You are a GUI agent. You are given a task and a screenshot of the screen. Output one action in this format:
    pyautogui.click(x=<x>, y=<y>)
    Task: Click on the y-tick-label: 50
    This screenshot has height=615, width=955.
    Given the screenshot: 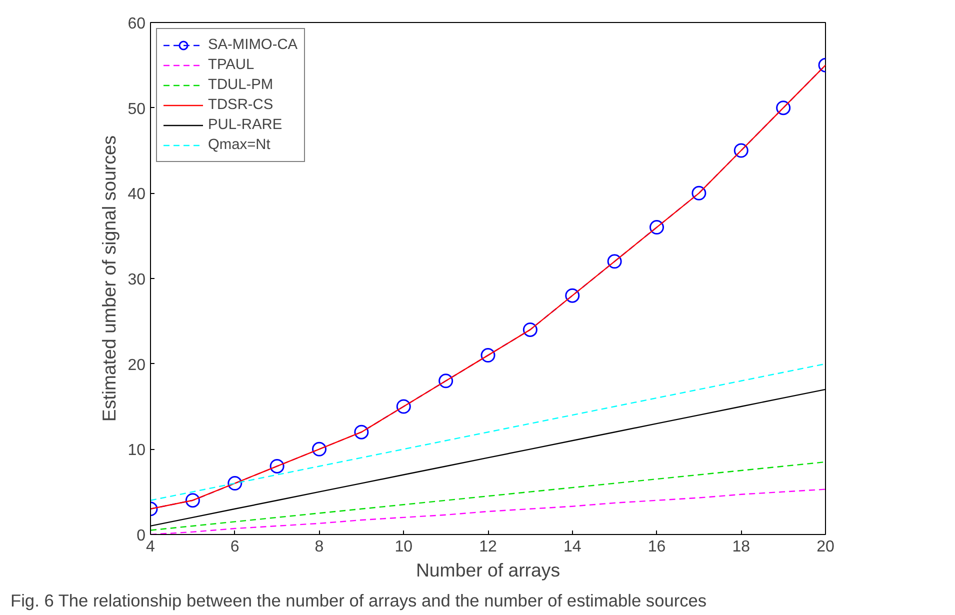 What is the action you would take?
    pyautogui.click(x=137, y=109)
    